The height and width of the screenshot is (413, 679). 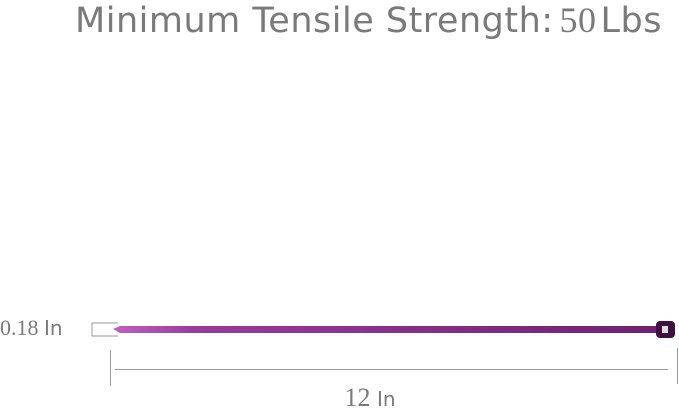 What do you see at coordinates (104, 329) in the screenshot?
I see `thickness-bracket` at bounding box center [104, 329].